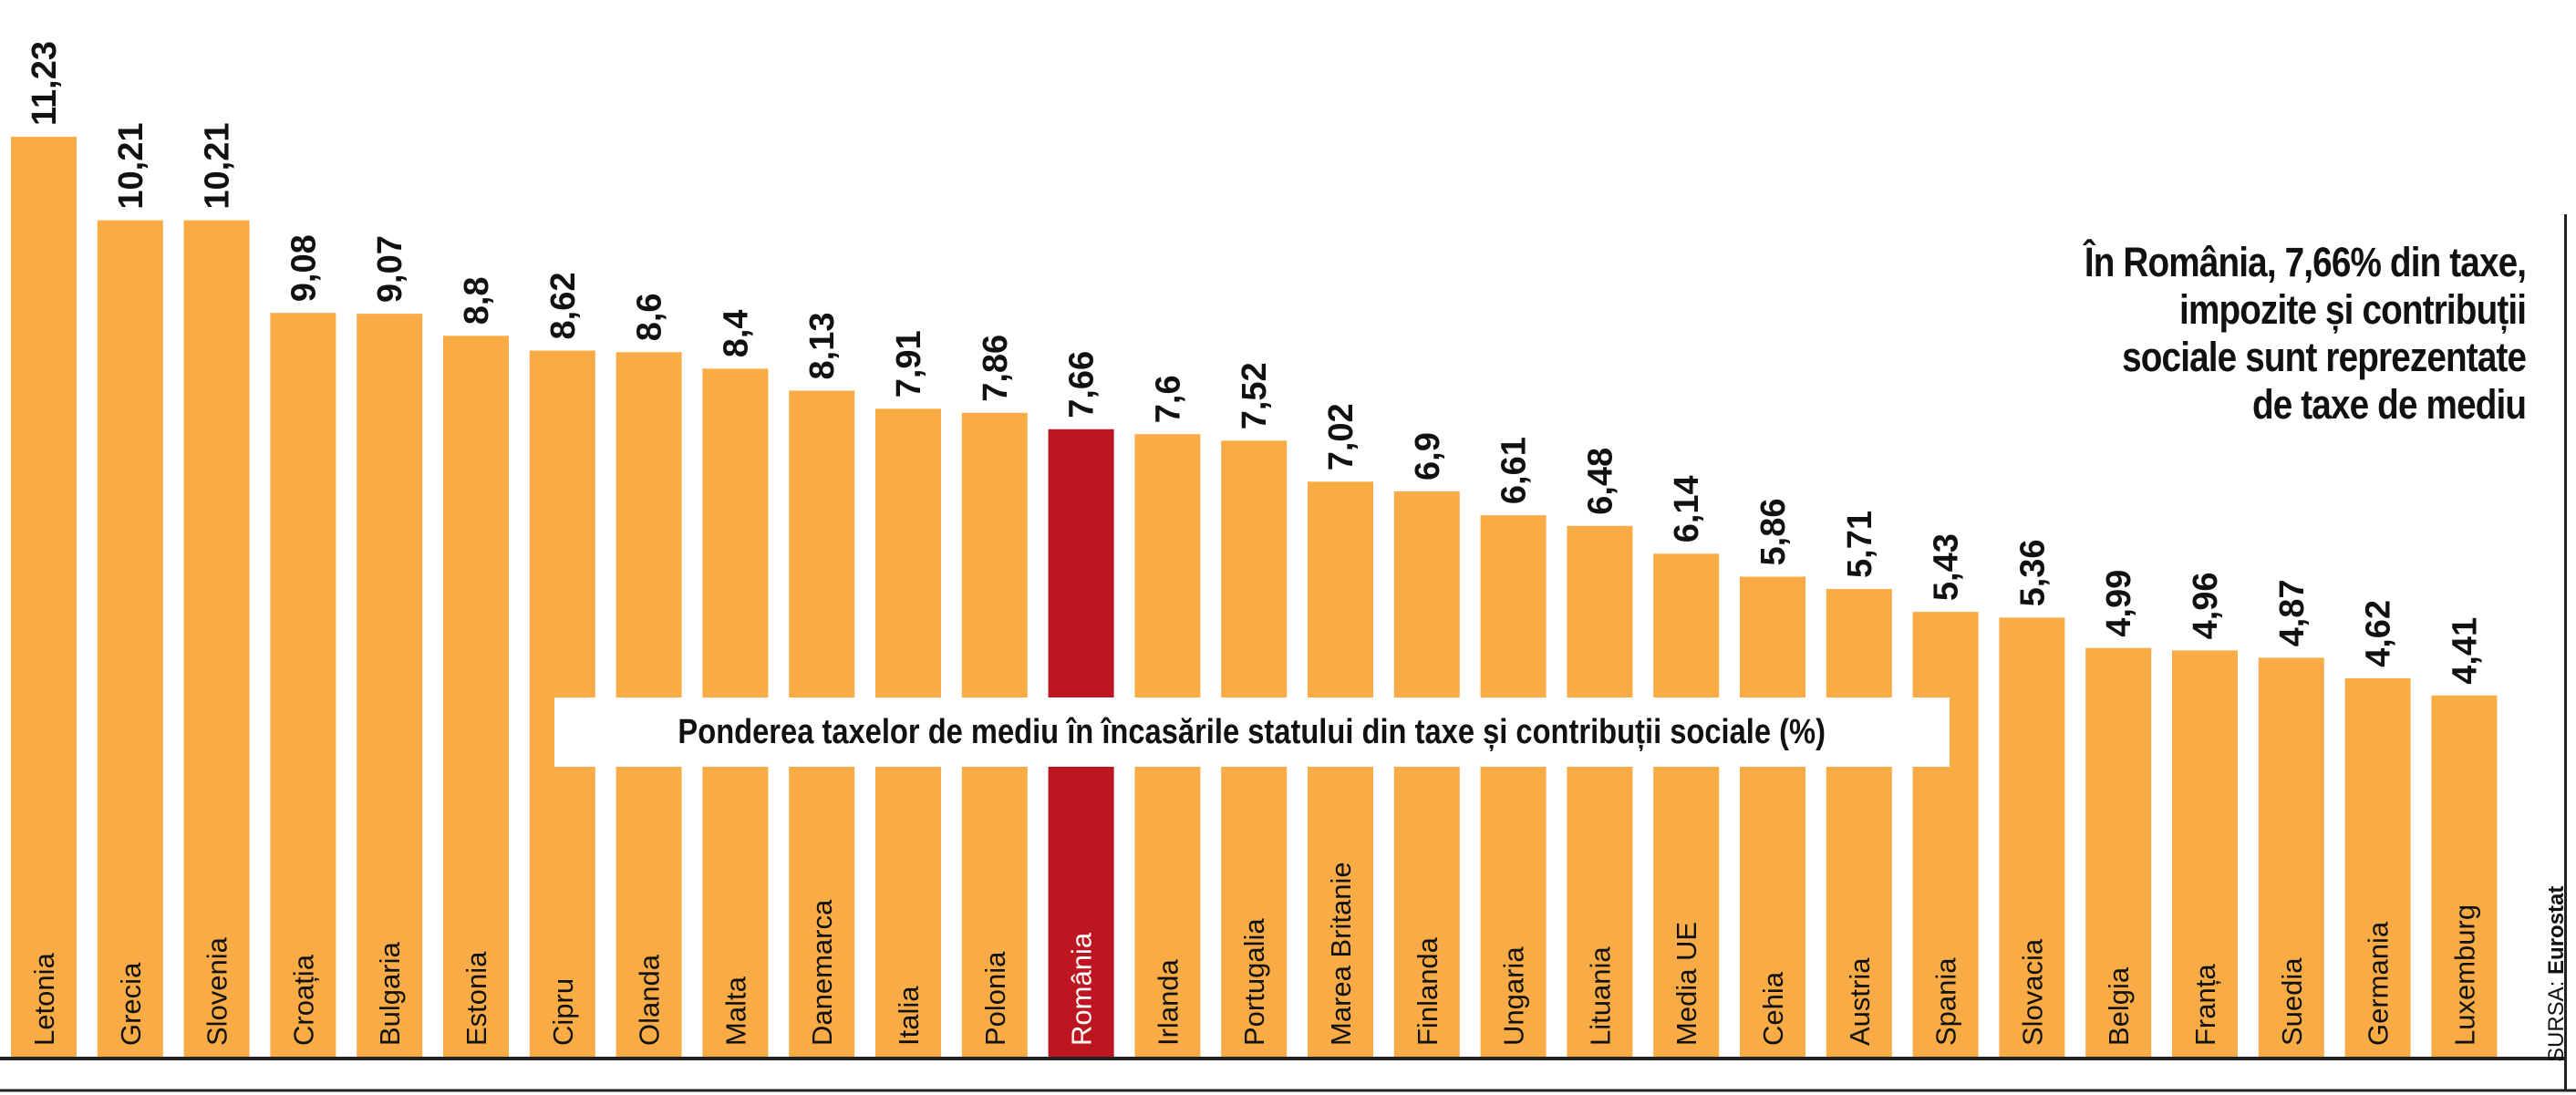 This screenshot has height=1095, width=2576. Describe the element at coordinates (1860, 544) in the screenshot. I see `value-label-austria: 5,71` at that location.